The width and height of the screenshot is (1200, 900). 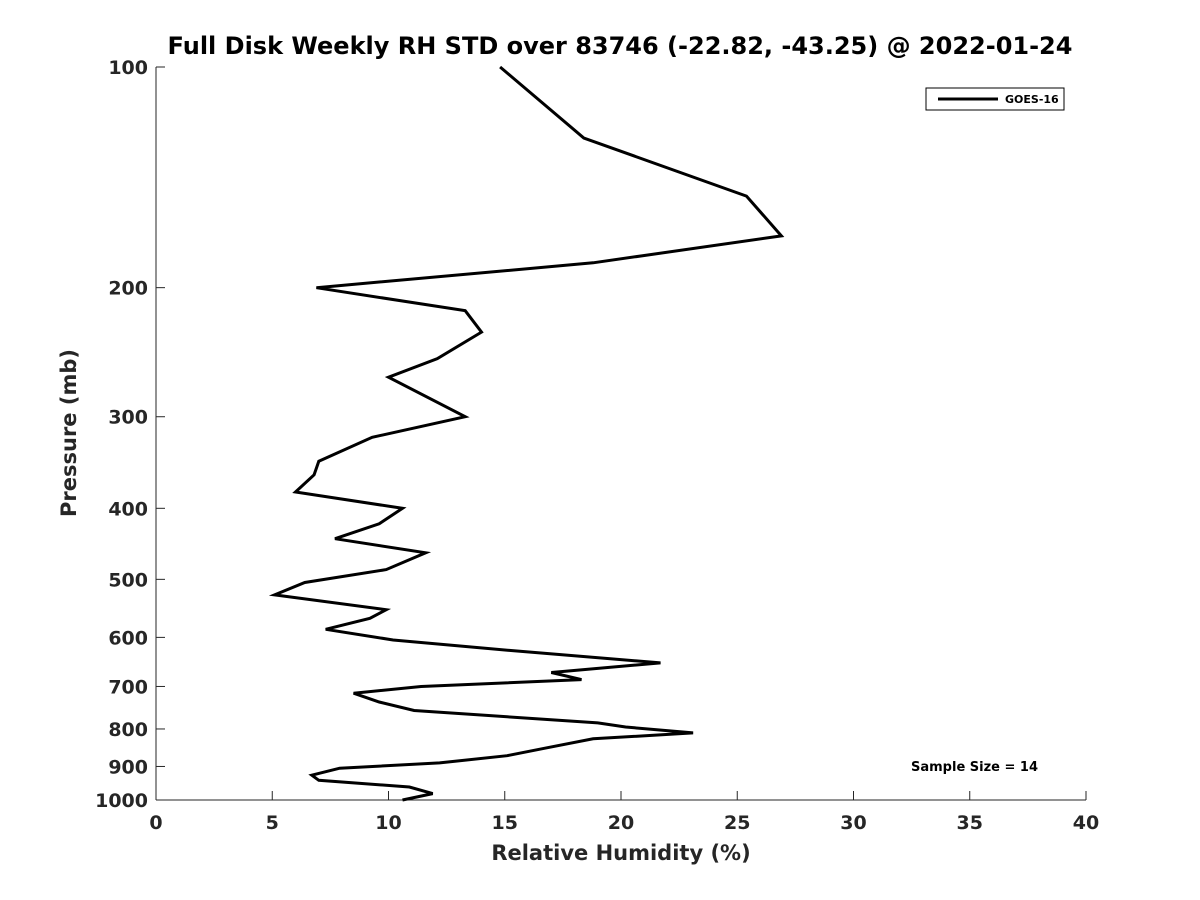 What do you see at coordinates (130, 434) in the screenshot?
I see `y-ticks: 100 200 300 400 500 600 700 800 900 1000` at bounding box center [130, 434].